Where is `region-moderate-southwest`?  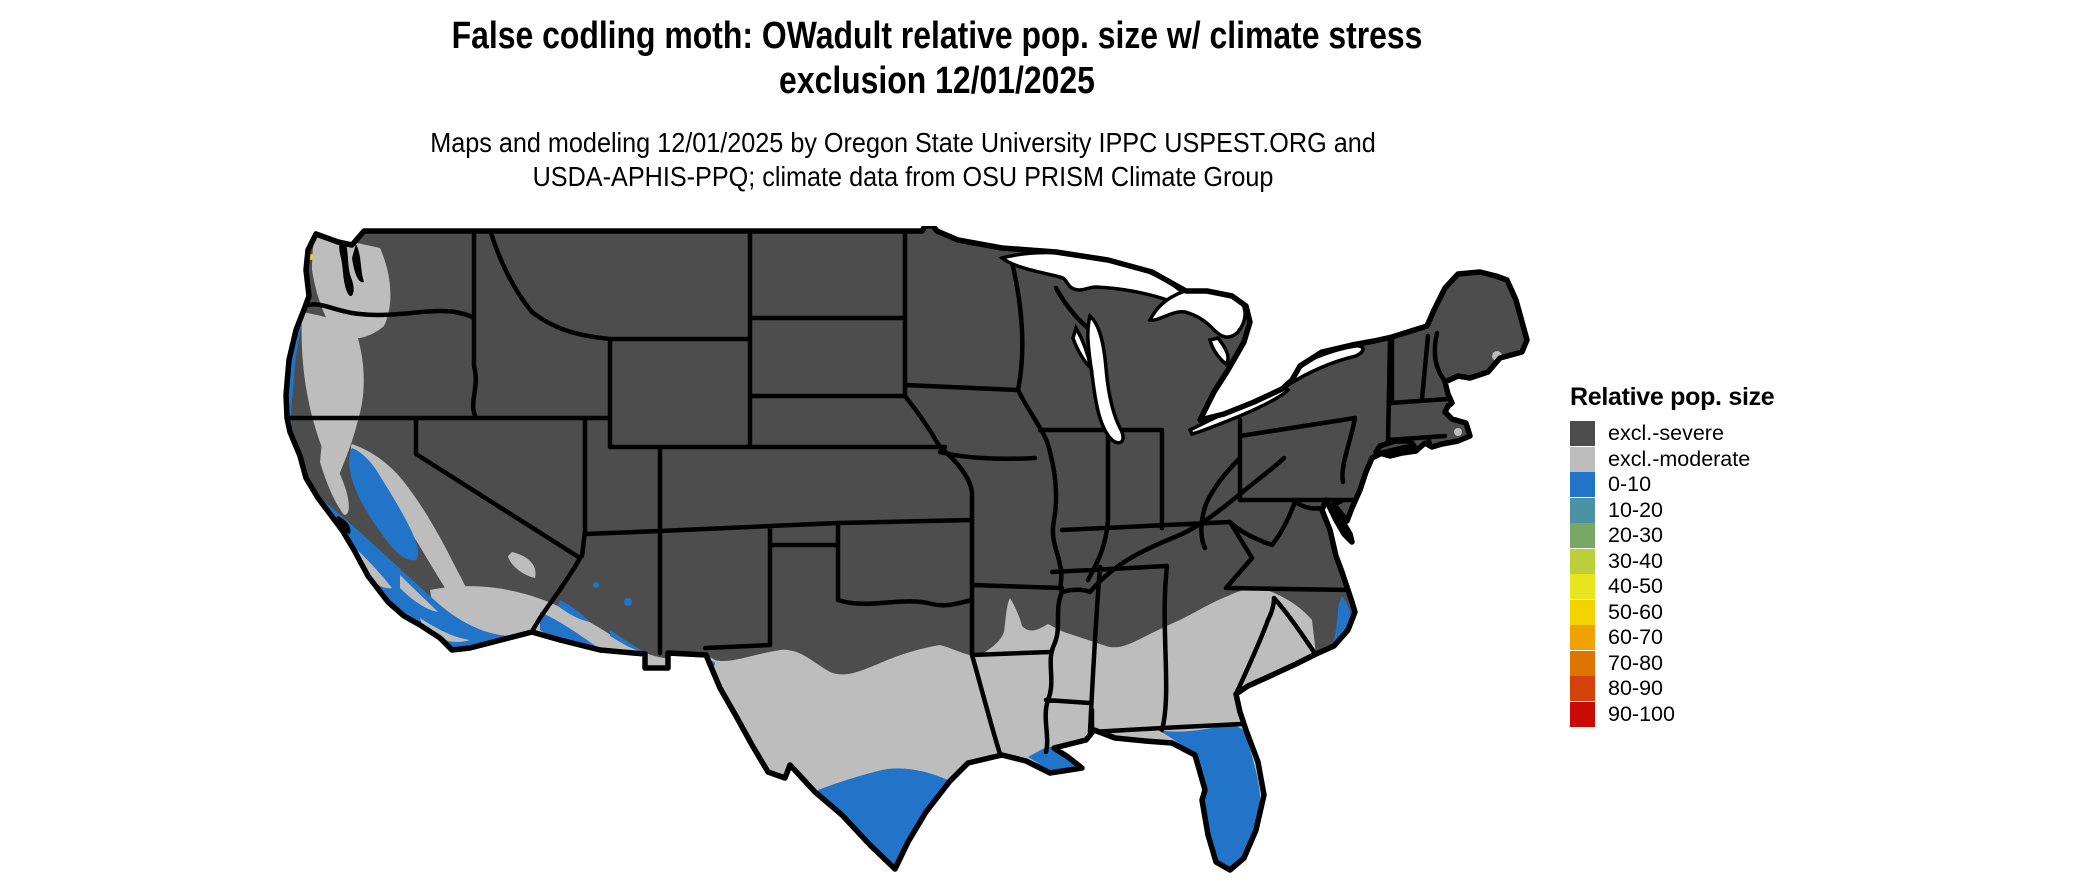
region-moderate-southwest is located at coordinates (570, 627).